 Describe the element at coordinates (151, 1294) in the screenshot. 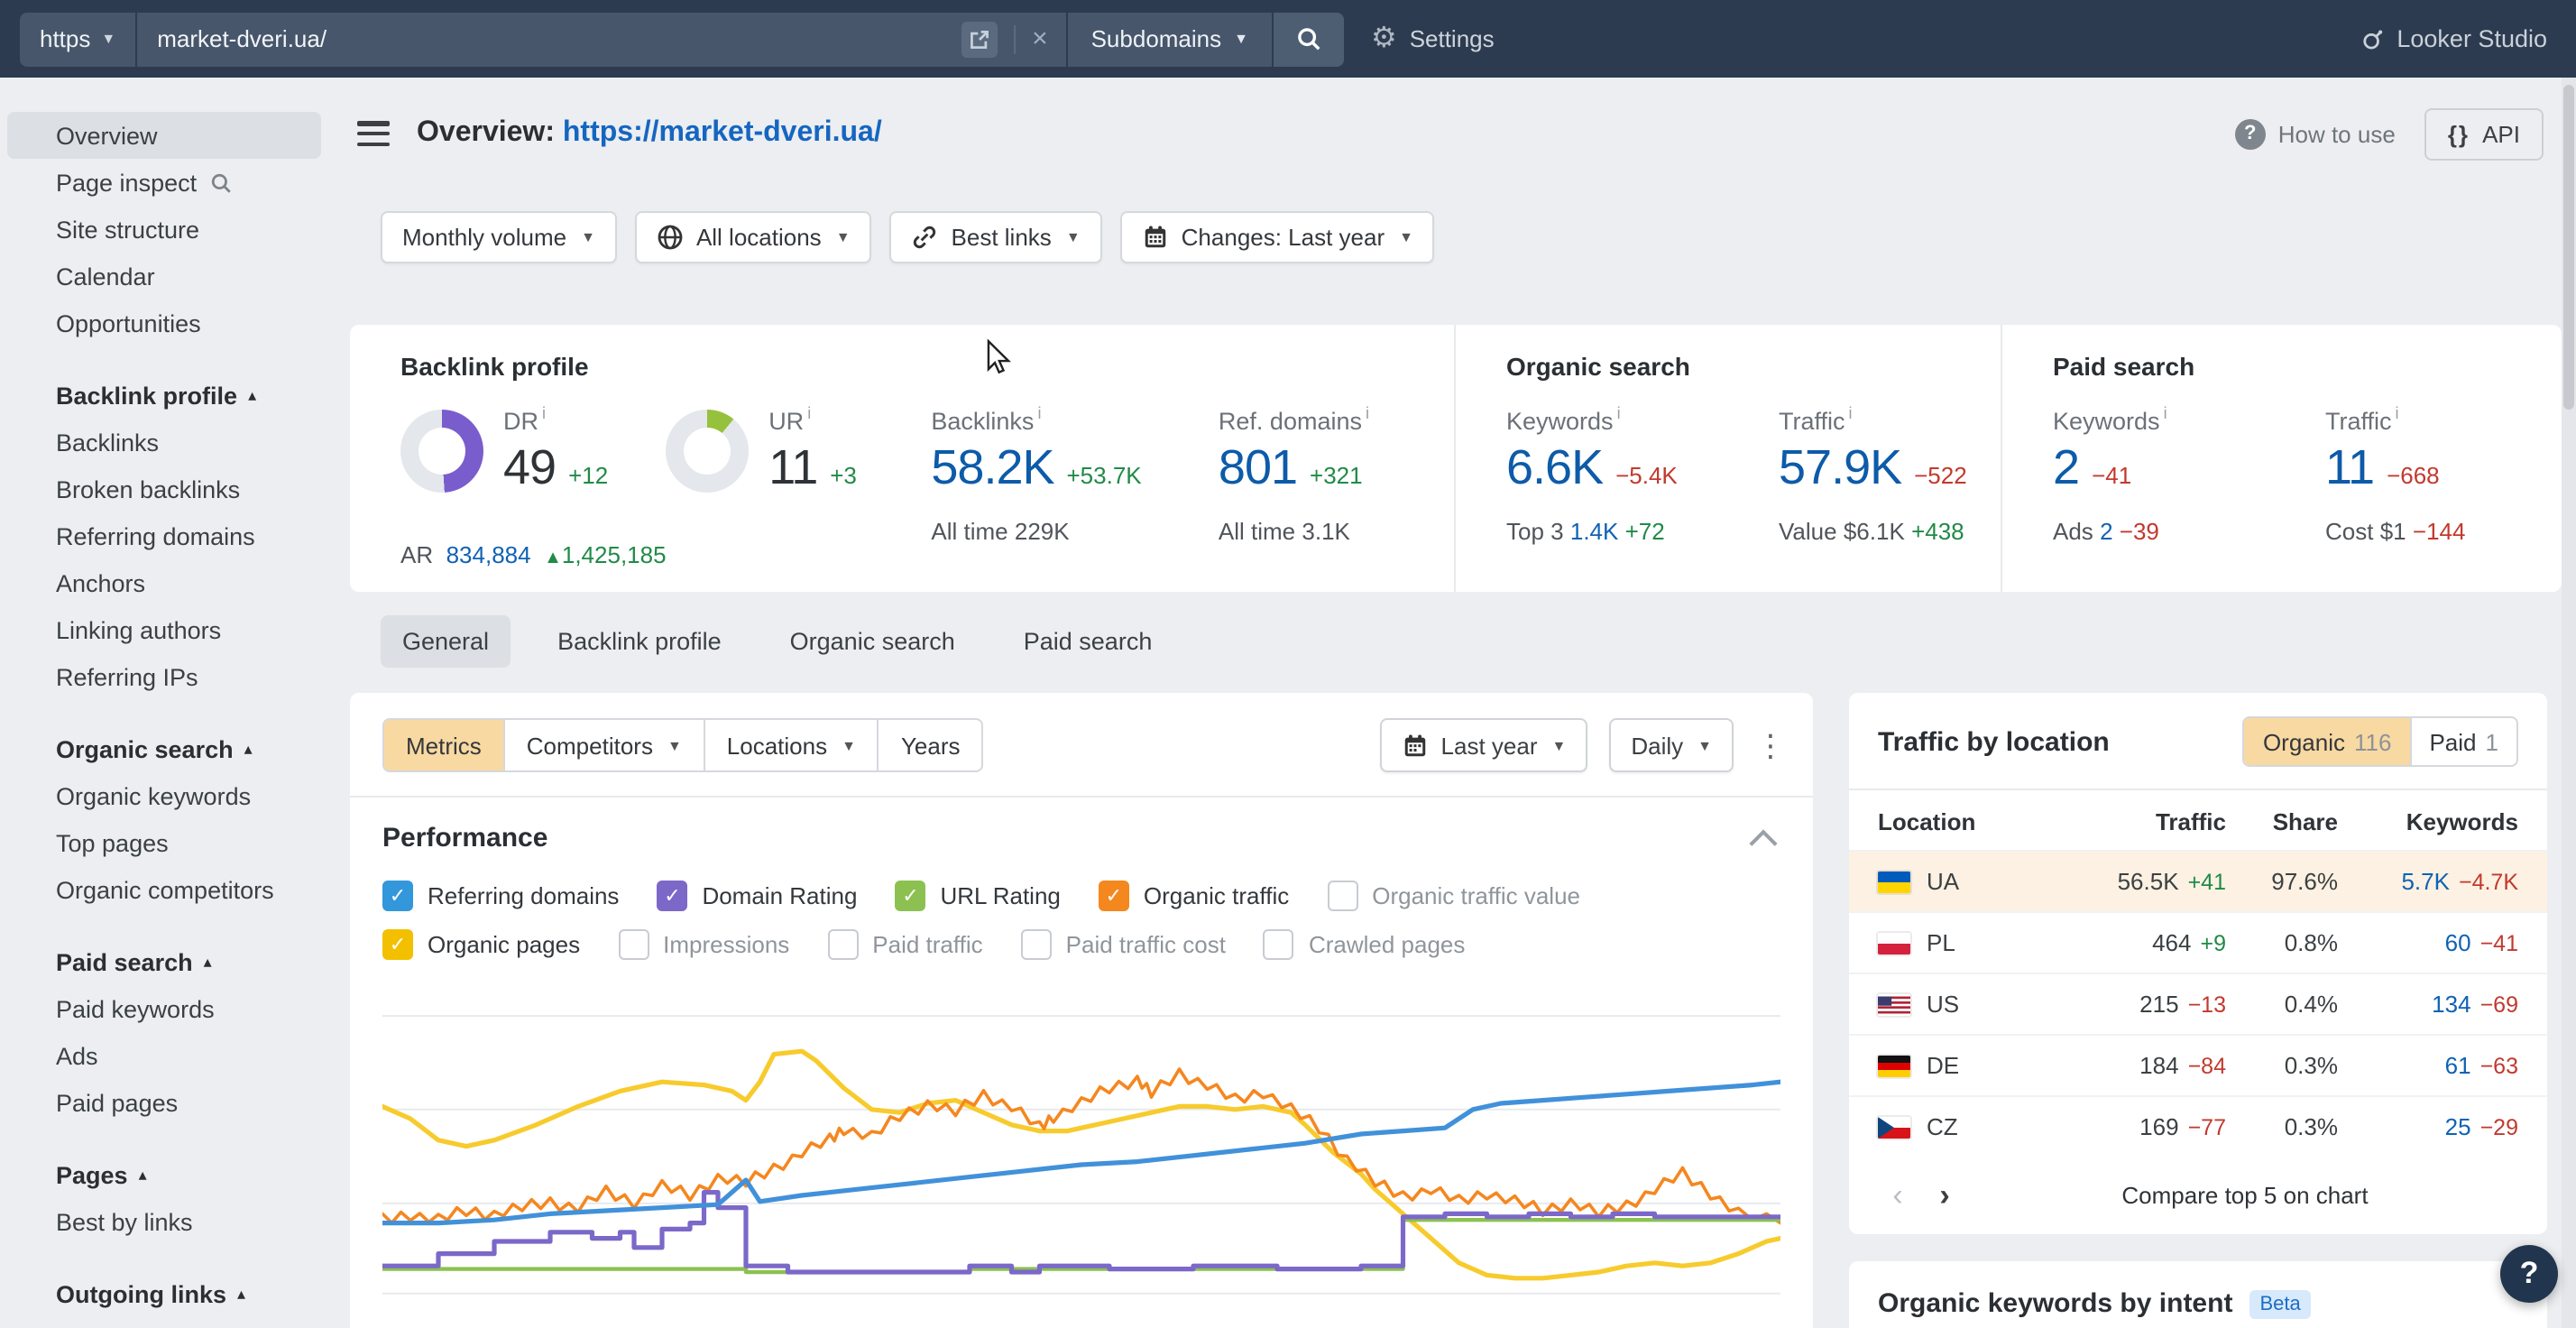

I see `sidebar-section-outgoing-links: Outgoing links ▴` at that location.